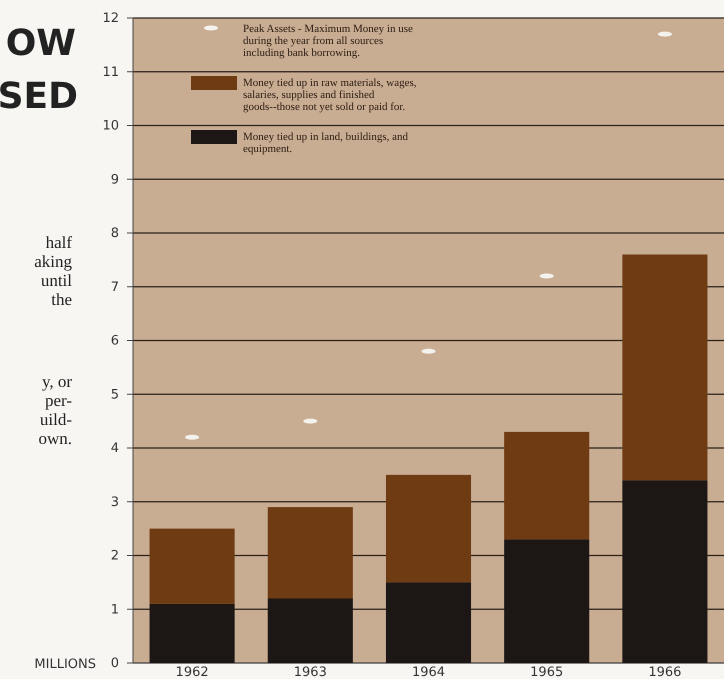 This screenshot has width=724, height=679. Describe the element at coordinates (56, 419) in the screenshot. I see `text: uild-` at that location.